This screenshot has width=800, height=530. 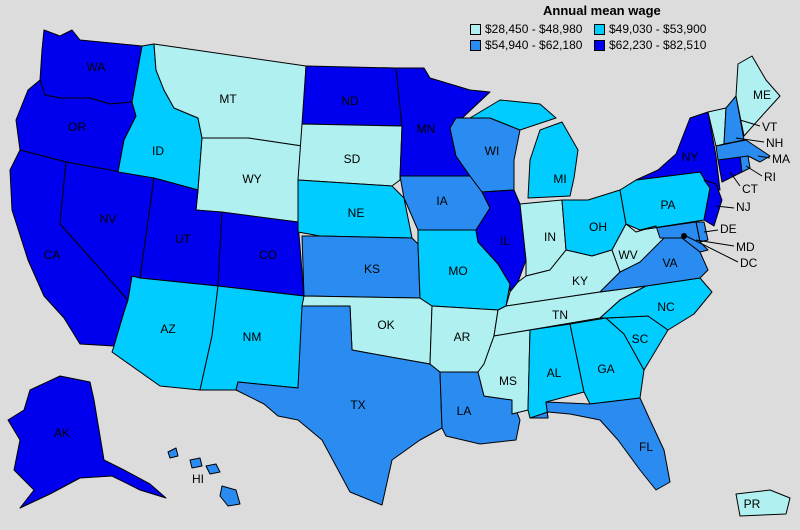 What do you see at coordinates (762, 95) in the screenshot?
I see `label-me: ME` at bounding box center [762, 95].